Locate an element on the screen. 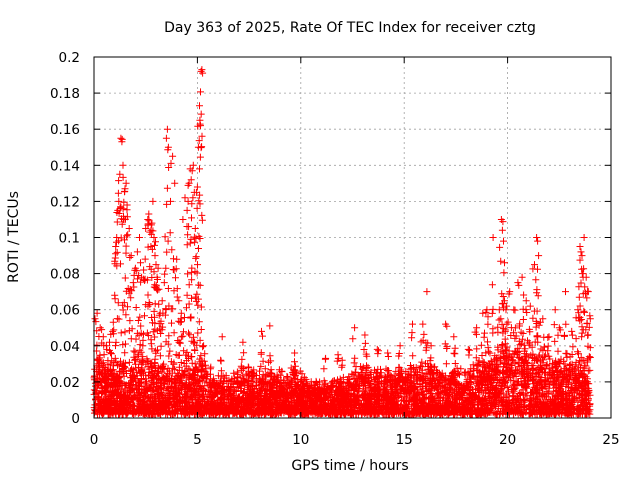 This screenshot has height=480, width=640. x-tick-label: 20 is located at coordinates (507, 440).